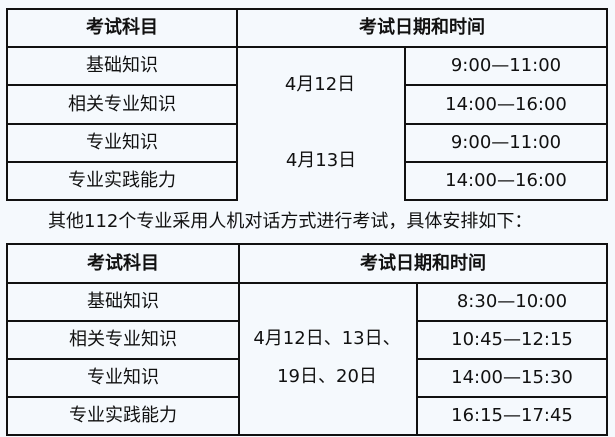 Image resolution: width=615 pixels, height=437 pixels. I want to click on time-cell: 14:00—15:30, so click(512, 378).